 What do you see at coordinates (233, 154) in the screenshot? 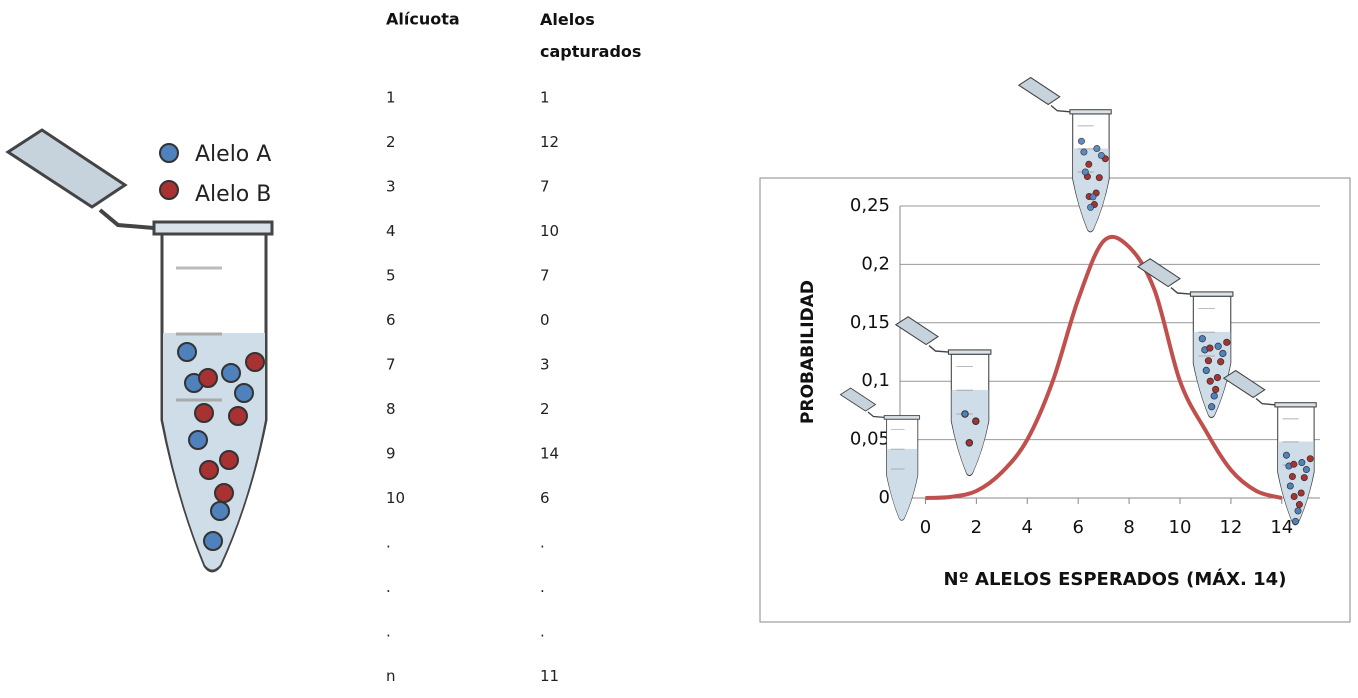
I see `legend-label: Alelo A` at bounding box center [233, 154].